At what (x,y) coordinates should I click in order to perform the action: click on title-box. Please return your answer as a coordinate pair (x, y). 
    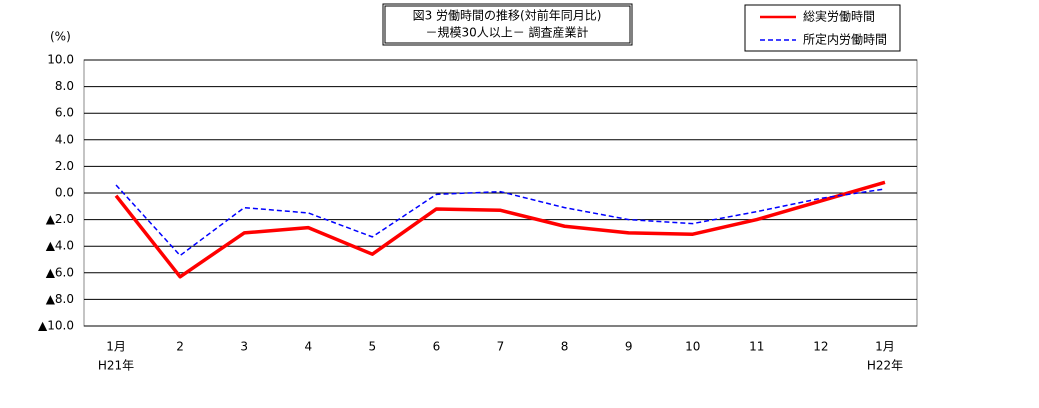
    Looking at the image, I should click on (507, 24).